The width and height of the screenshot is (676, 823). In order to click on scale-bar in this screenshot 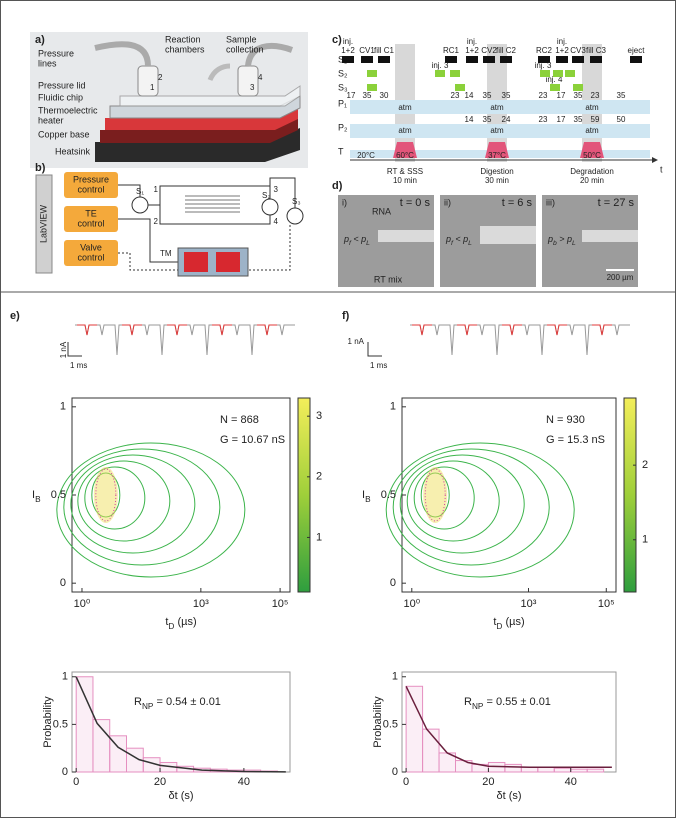, I will do `click(74, 349)`.